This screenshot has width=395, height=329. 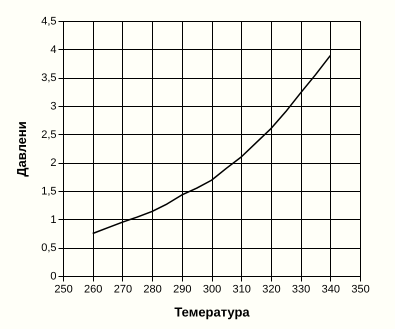 I want to click on x-tick-label: 290, so click(x=182, y=290).